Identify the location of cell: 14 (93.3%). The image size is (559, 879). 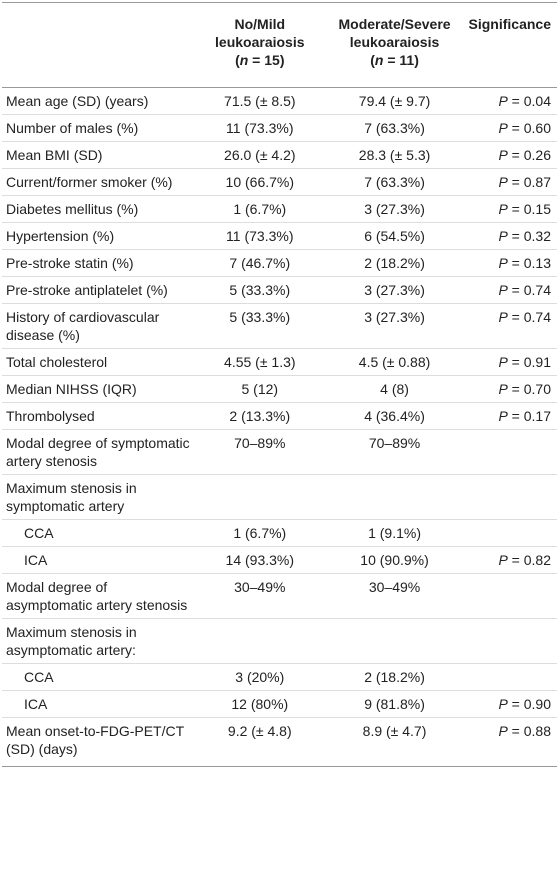
(260, 560).